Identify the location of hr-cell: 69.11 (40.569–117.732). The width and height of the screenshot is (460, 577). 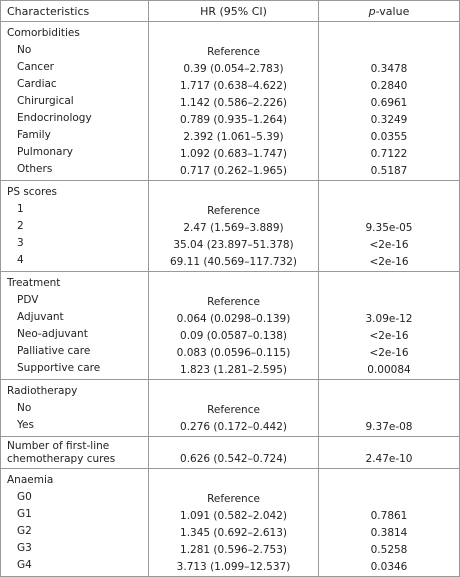
(233, 262).